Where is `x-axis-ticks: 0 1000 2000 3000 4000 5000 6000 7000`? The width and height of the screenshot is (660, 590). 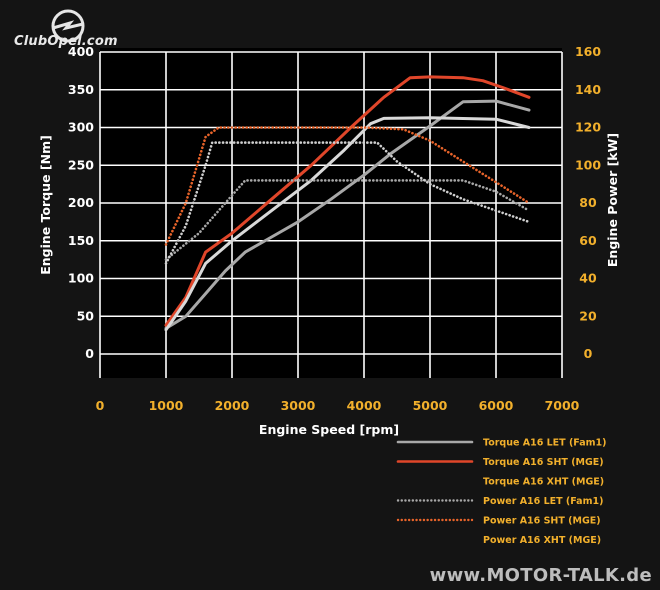 x-axis-ticks: 0 1000 2000 3000 4000 5000 6000 7000 is located at coordinates (338, 405).